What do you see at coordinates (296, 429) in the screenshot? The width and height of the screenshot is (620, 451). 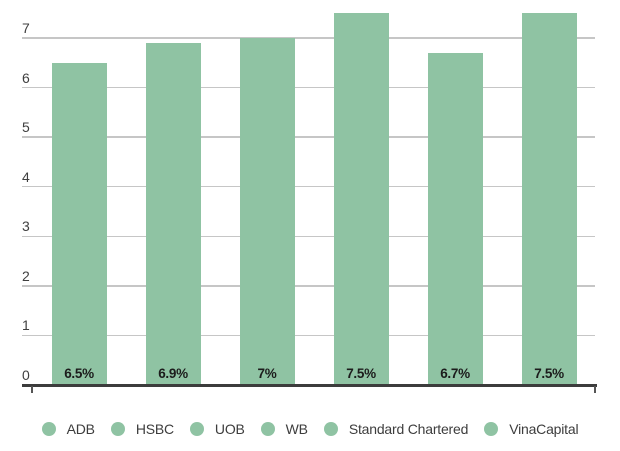 I see `legend-label: WB` at bounding box center [296, 429].